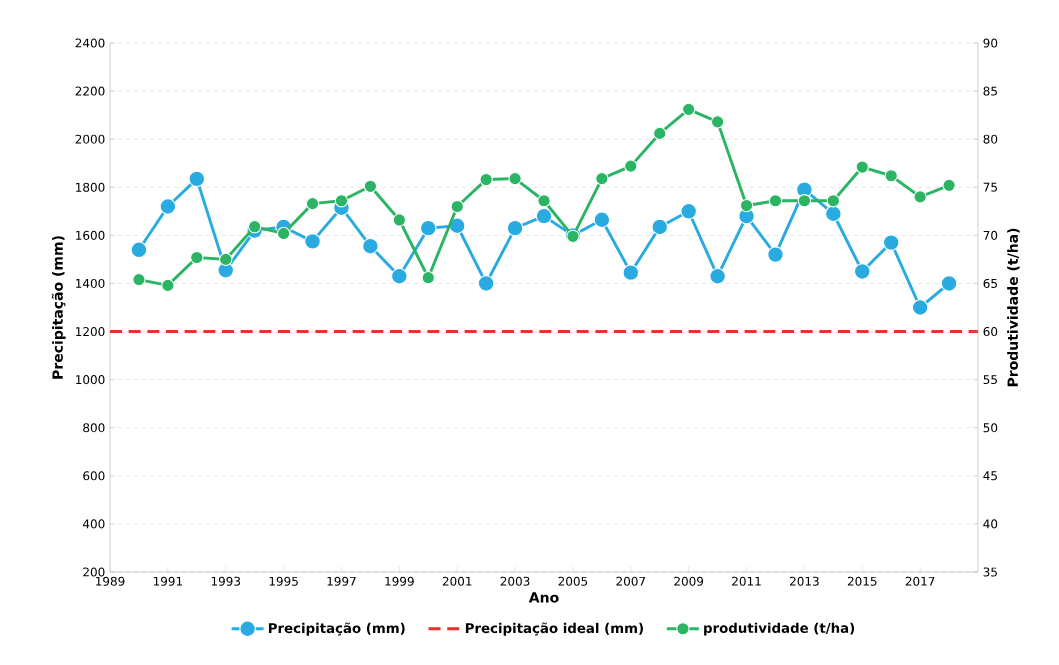  What do you see at coordinates (90, 91) in the screenshot?
I see `y-tick-label: 2200` at bounding box center [90, 91].